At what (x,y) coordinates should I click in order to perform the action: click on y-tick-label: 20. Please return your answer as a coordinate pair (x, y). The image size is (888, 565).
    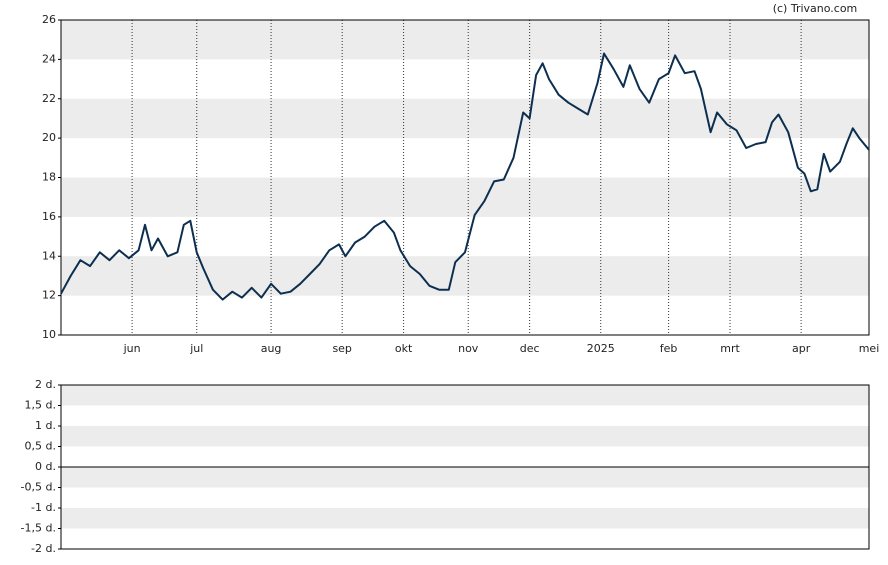
    Looking at the image, I should click on (49, 137).